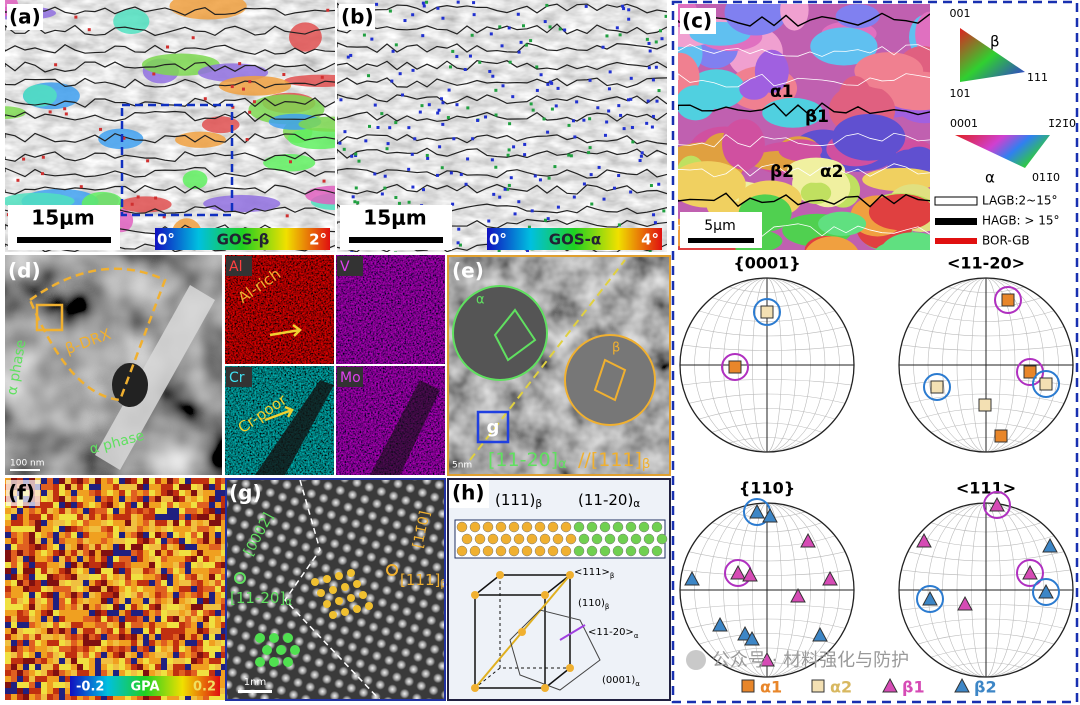 The height and width of the screenshot is (705, 1080). What do you see at coordinates (545, 688) in the screenshot?
I see `cube-atom` at bounding box center [545, 688].